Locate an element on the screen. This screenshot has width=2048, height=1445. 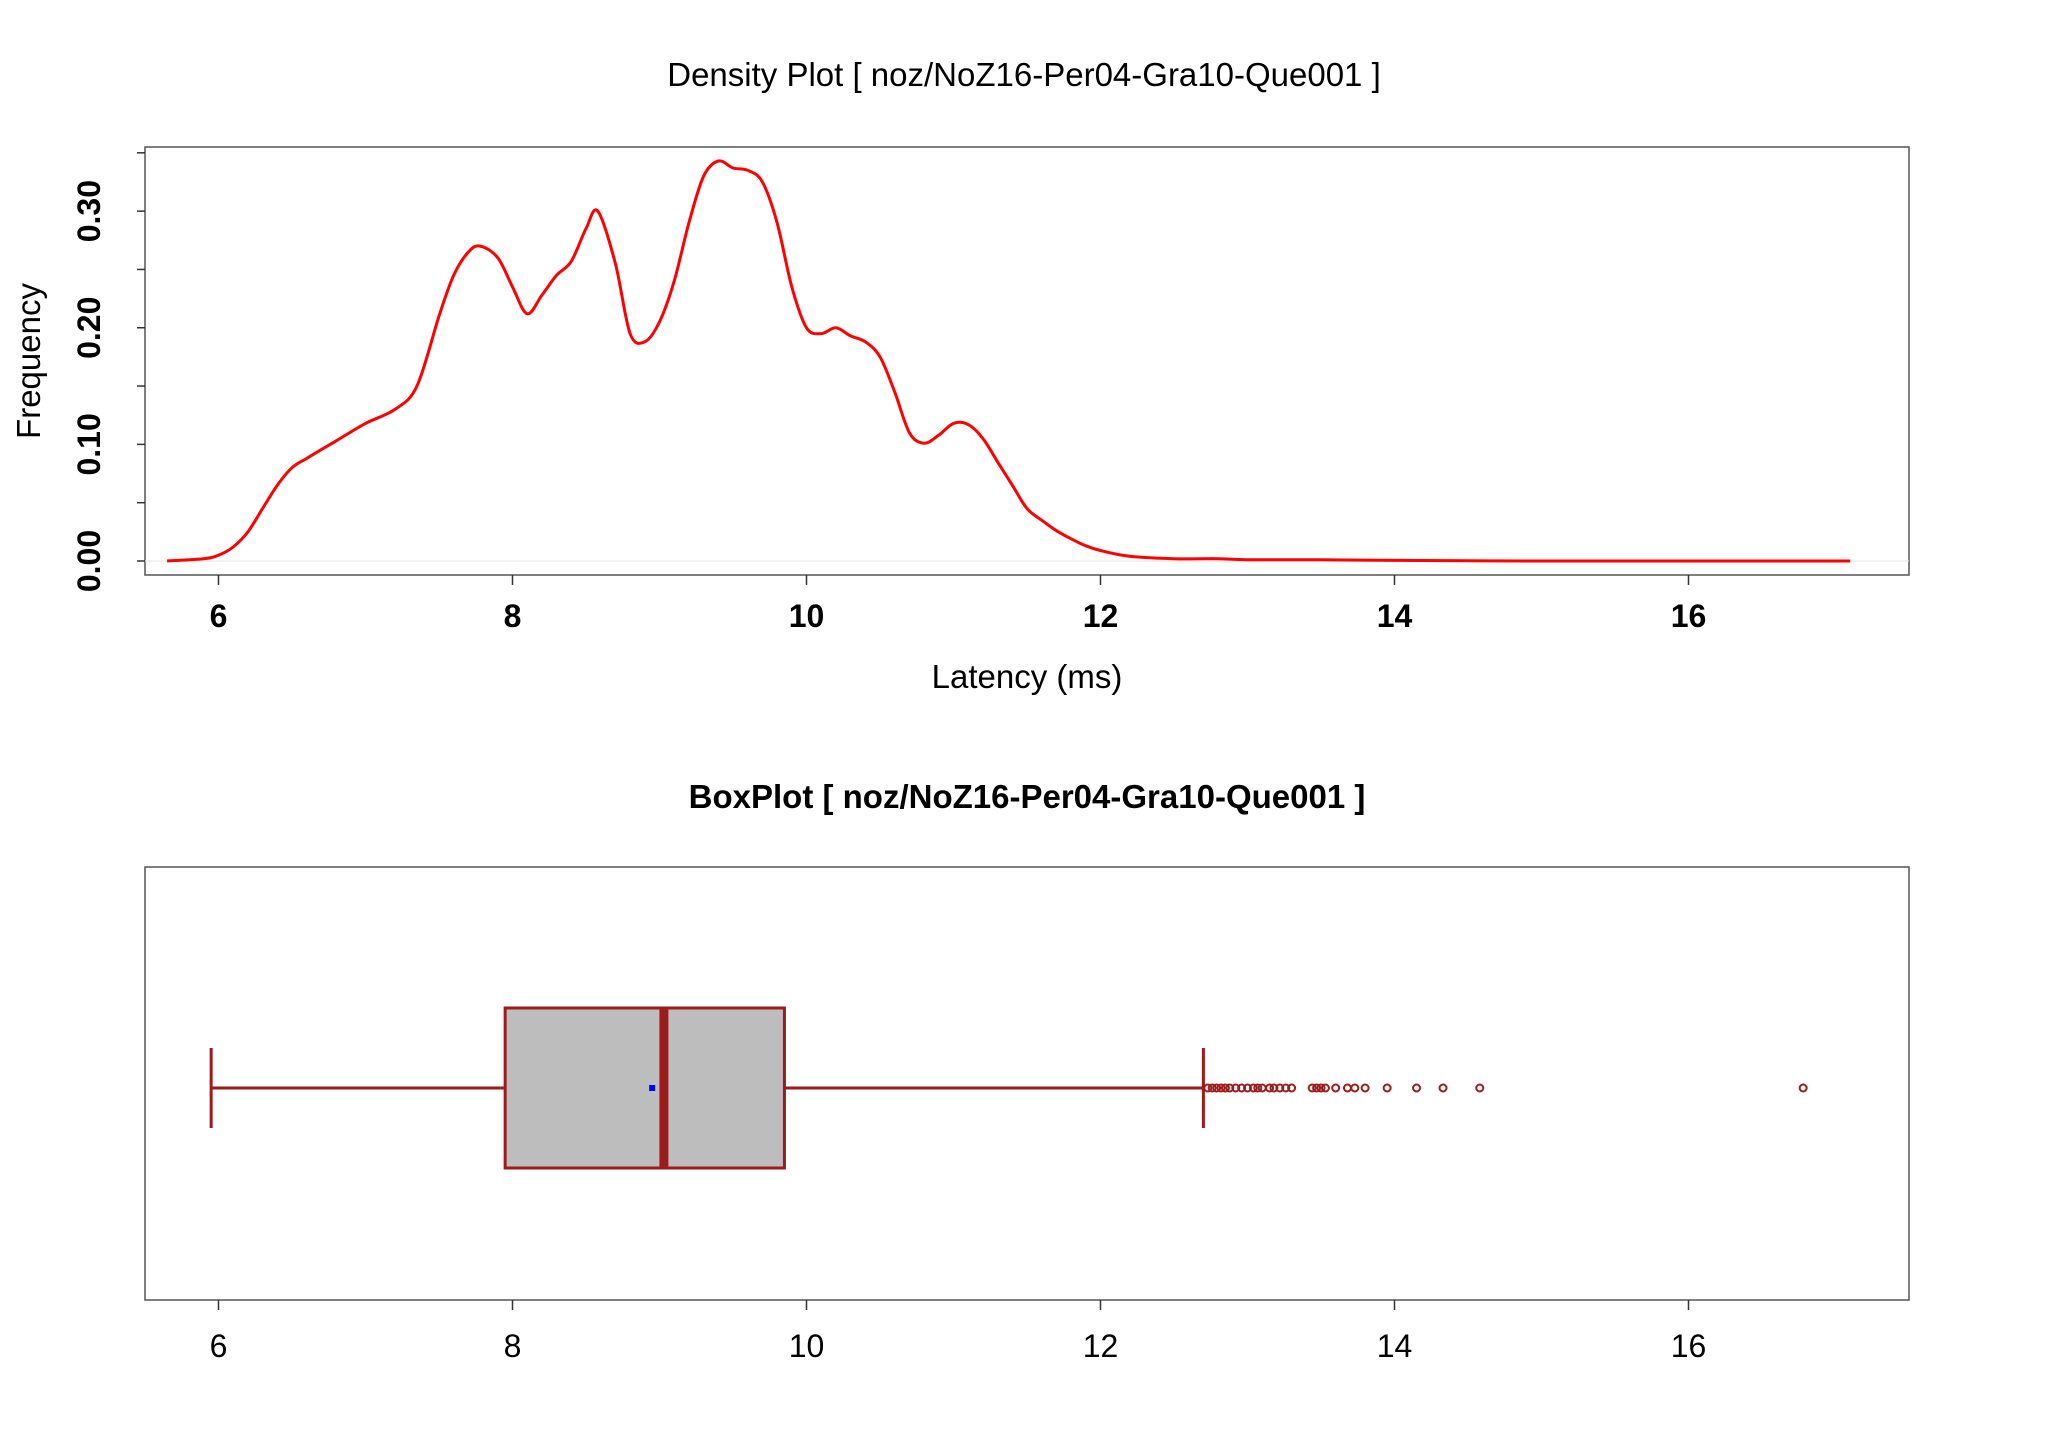
x-tick-label: 10 is located at coordinates (807, 616).